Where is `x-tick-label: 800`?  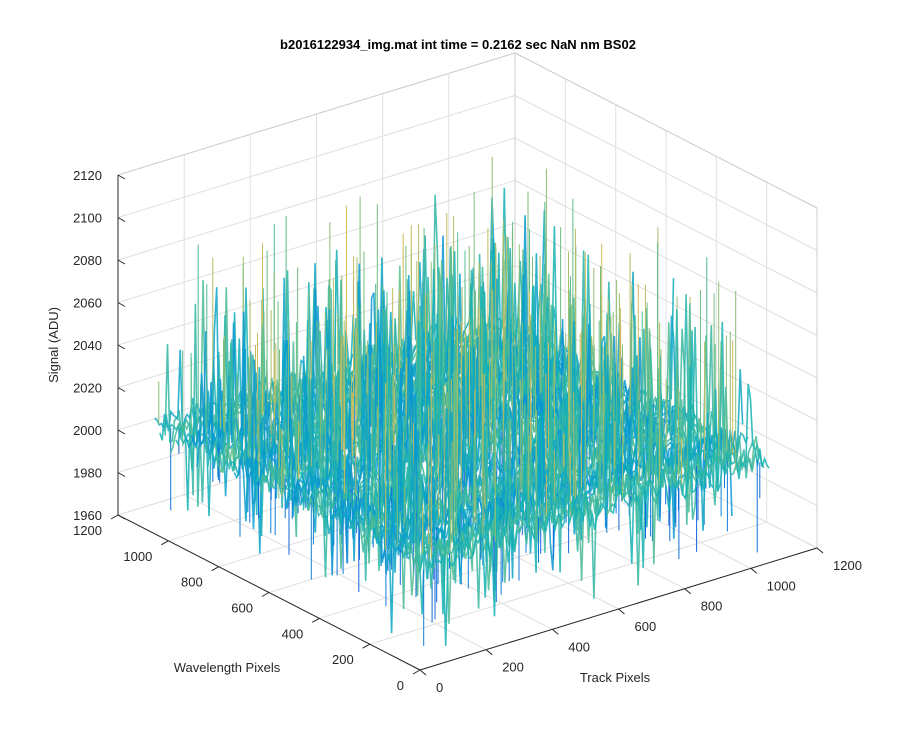
x-tick-label: 800 is located at coordinates (712, 606).